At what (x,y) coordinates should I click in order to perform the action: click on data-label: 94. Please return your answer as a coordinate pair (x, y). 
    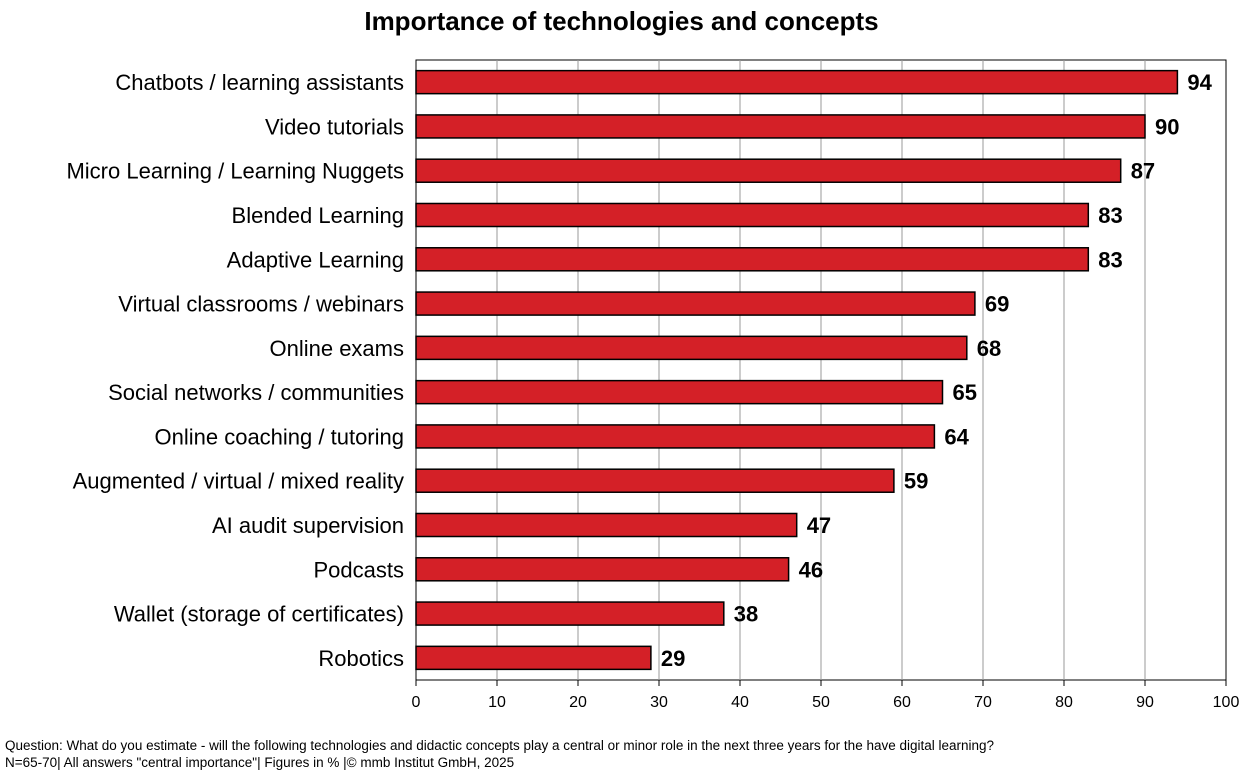
    Looking at the image, I should click on (1199, 82).